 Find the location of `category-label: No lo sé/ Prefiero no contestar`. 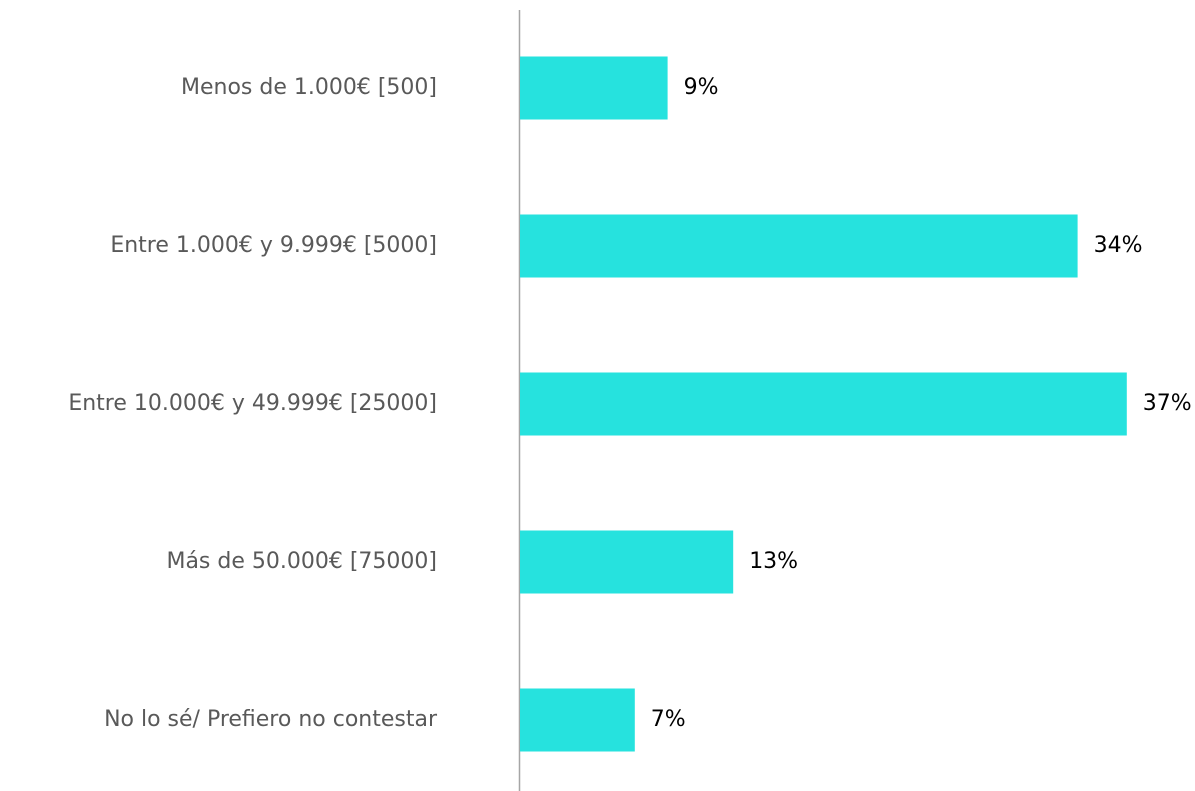

category-label: No lo sé/ Prefiero no contestar is located at coordinates (271, 719).